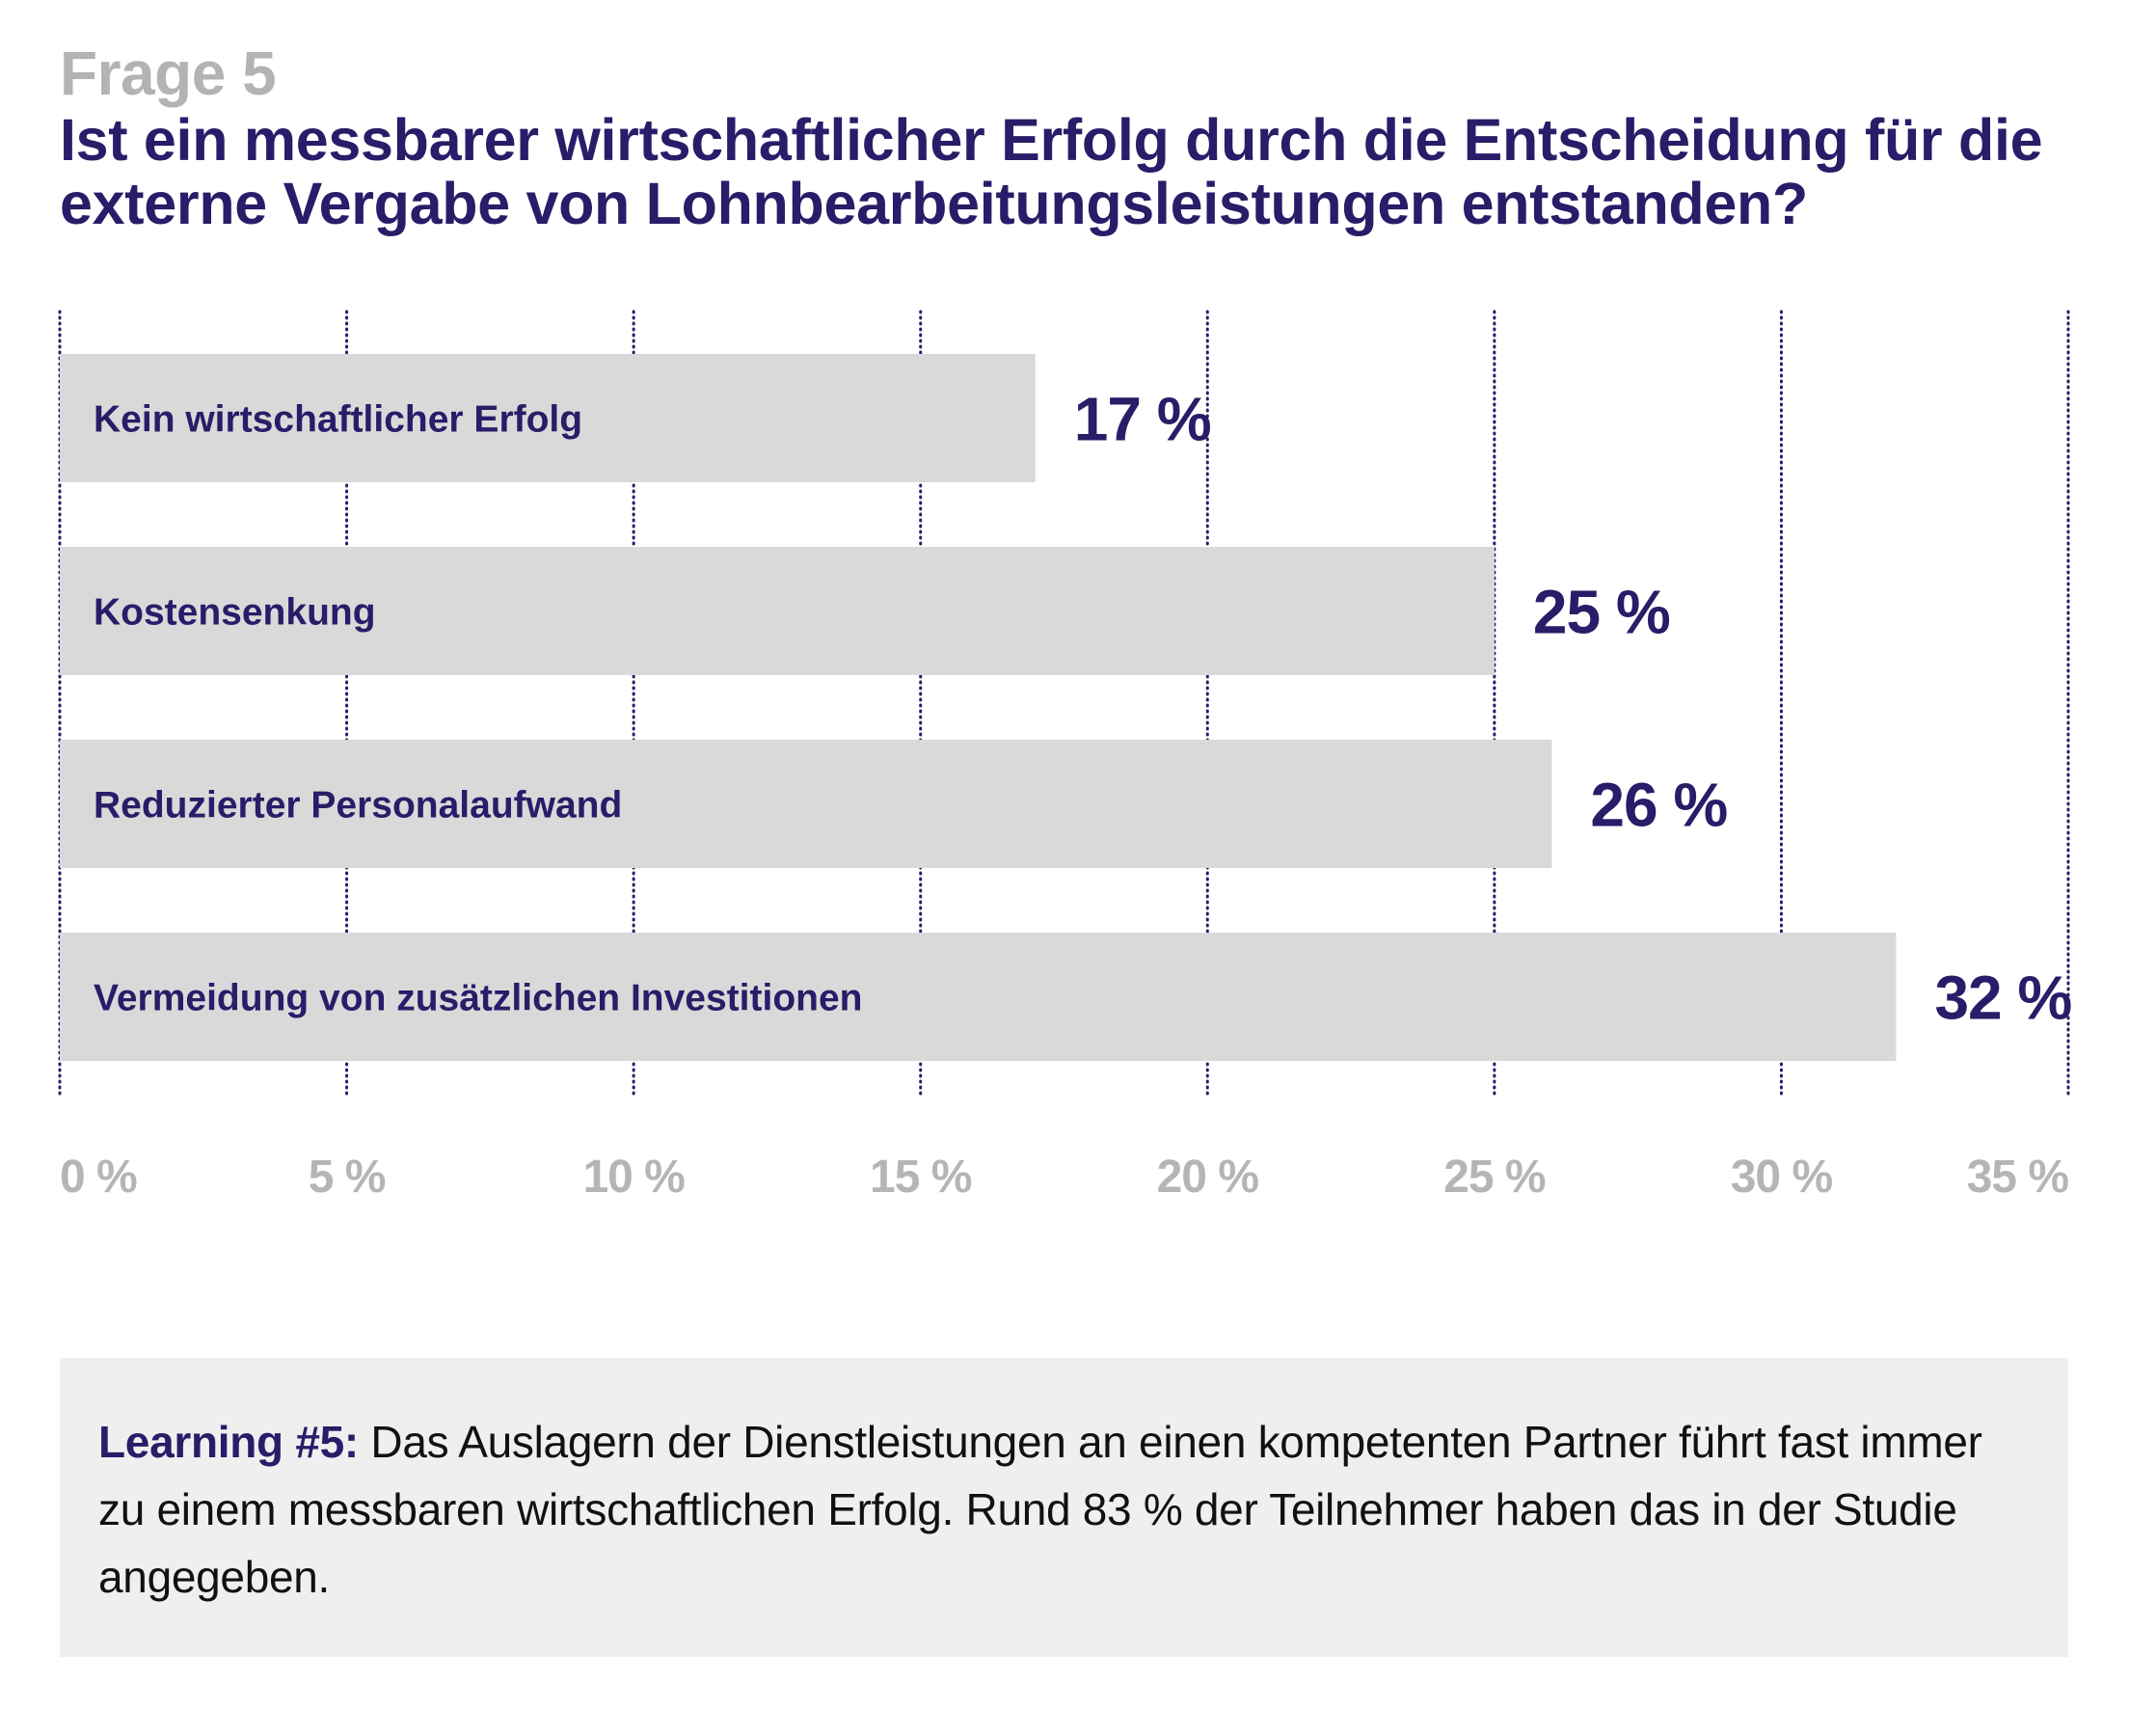  What do you see at coordinates (338, 420) in the screenshot?
I see `bar-category-label: Kein wirtschaftlicher Erfolg` at bounding box center [338, 420].